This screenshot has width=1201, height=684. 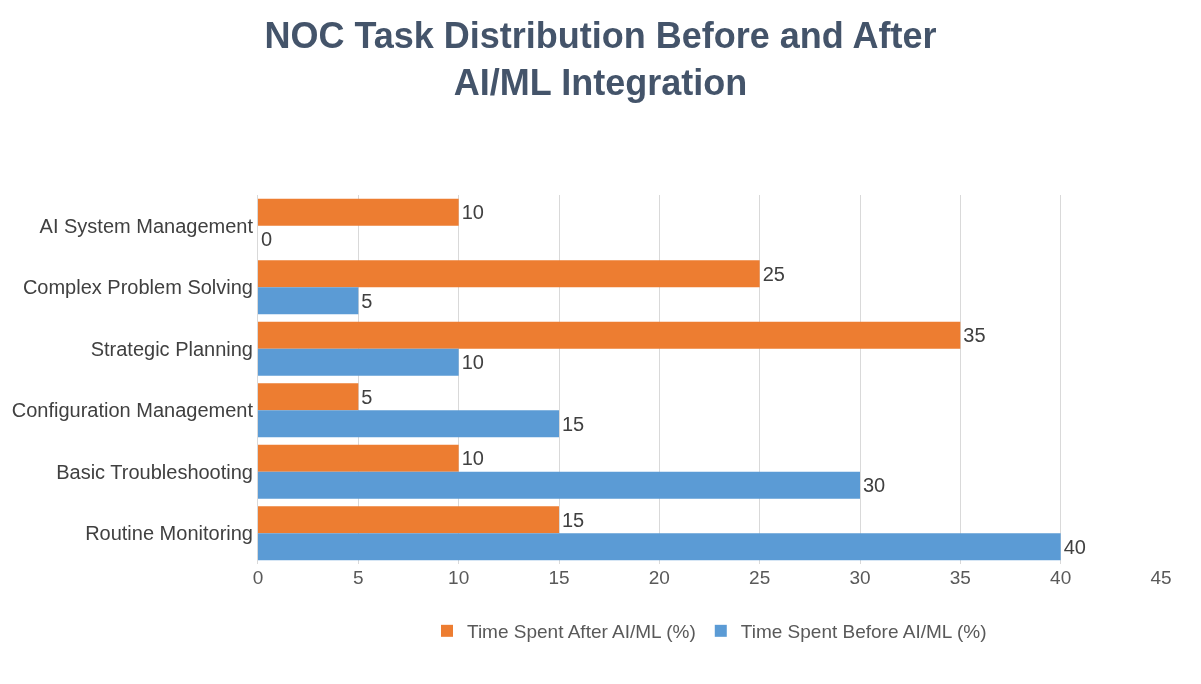 I want to click on y-tick-label: Routine Monitoring, so click(x=169, y=533).